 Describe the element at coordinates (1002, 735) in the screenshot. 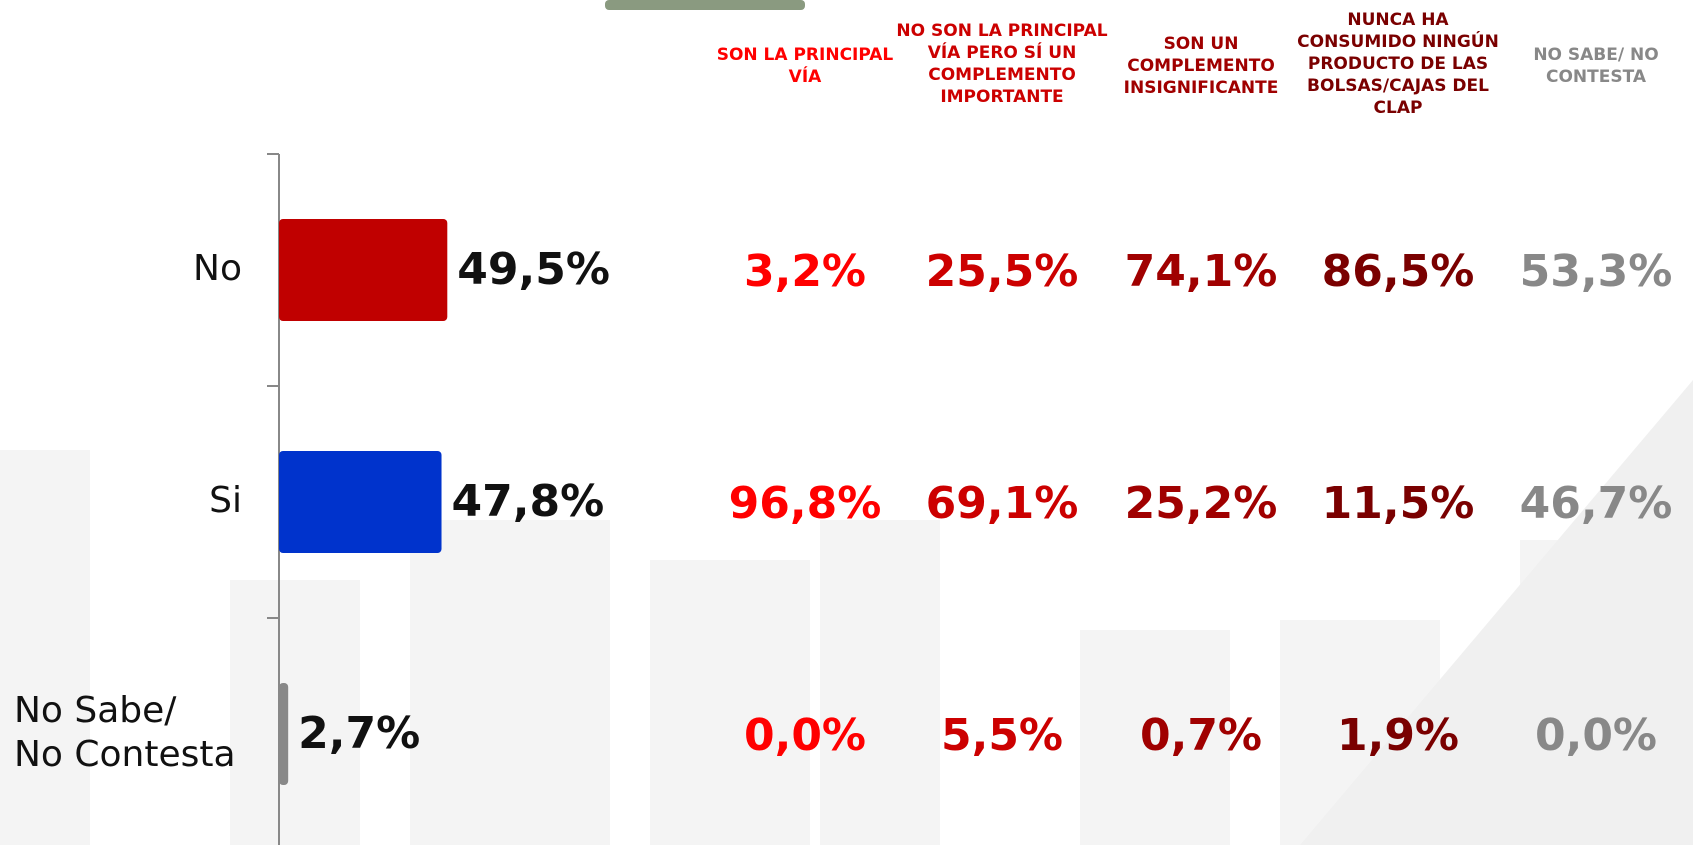

I see `table-cell: 5,5%` at that location.